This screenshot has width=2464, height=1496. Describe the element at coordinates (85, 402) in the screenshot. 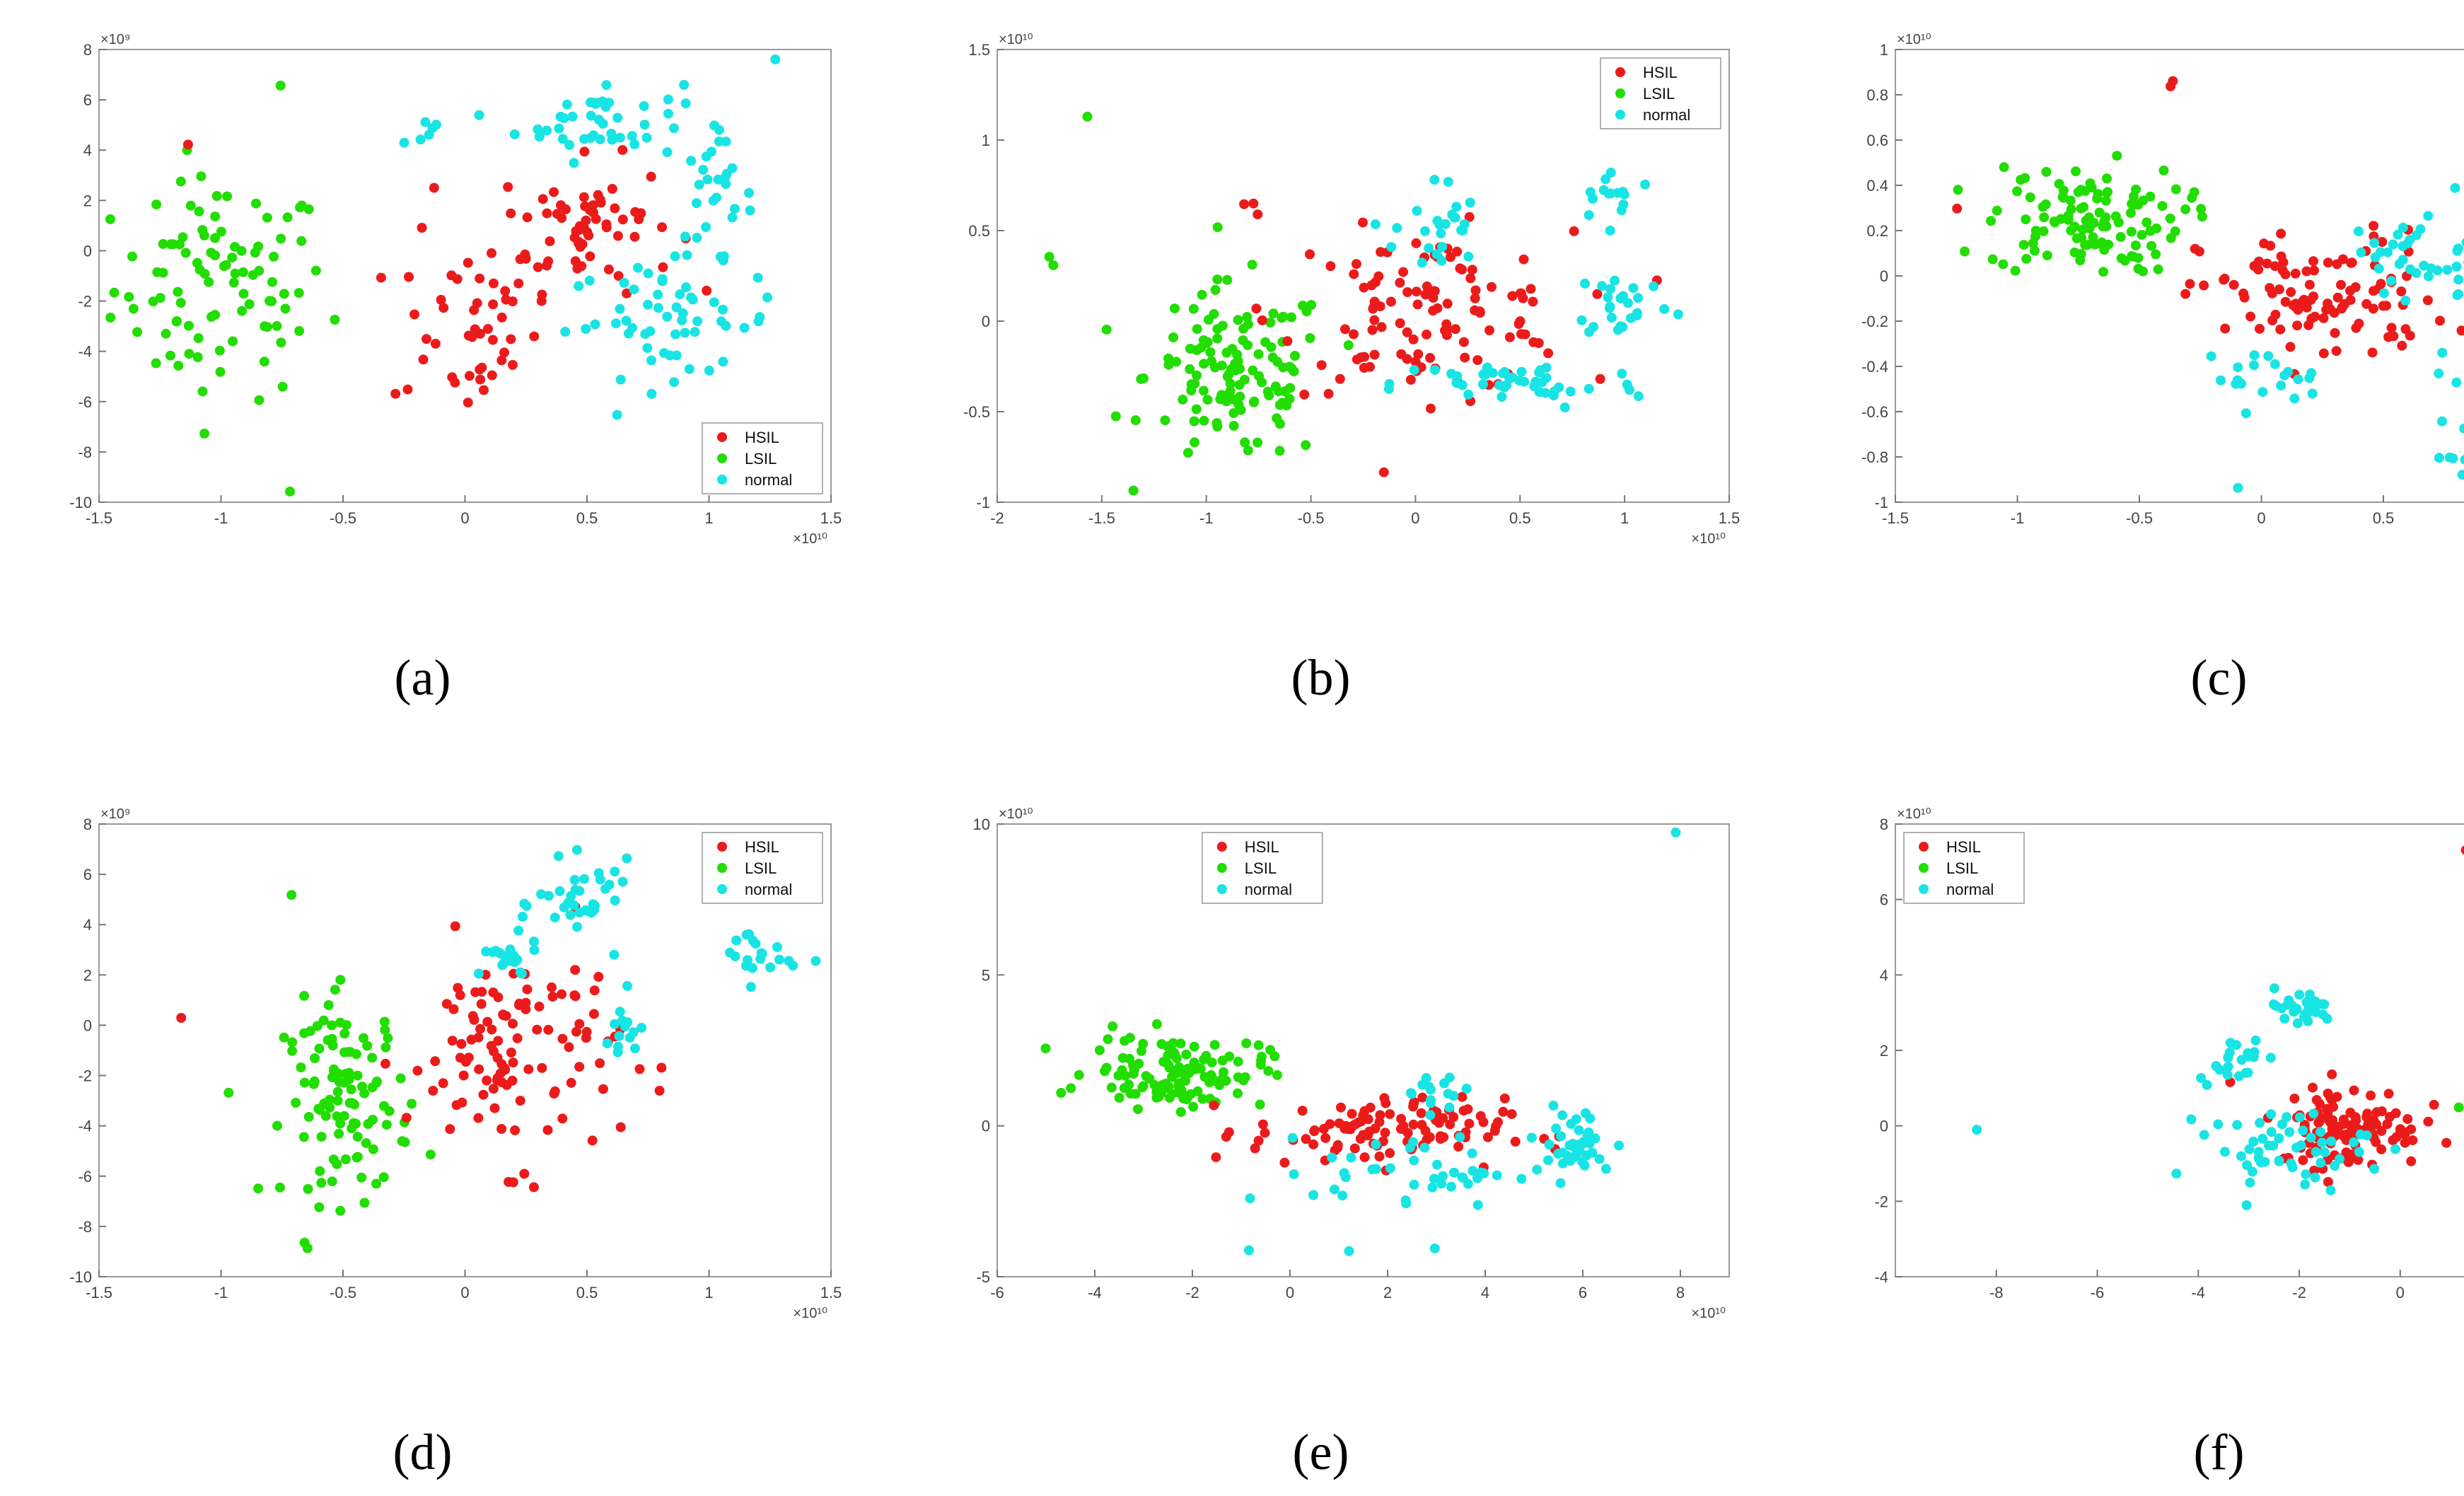

I see `y-tick-label: -6` at that location.